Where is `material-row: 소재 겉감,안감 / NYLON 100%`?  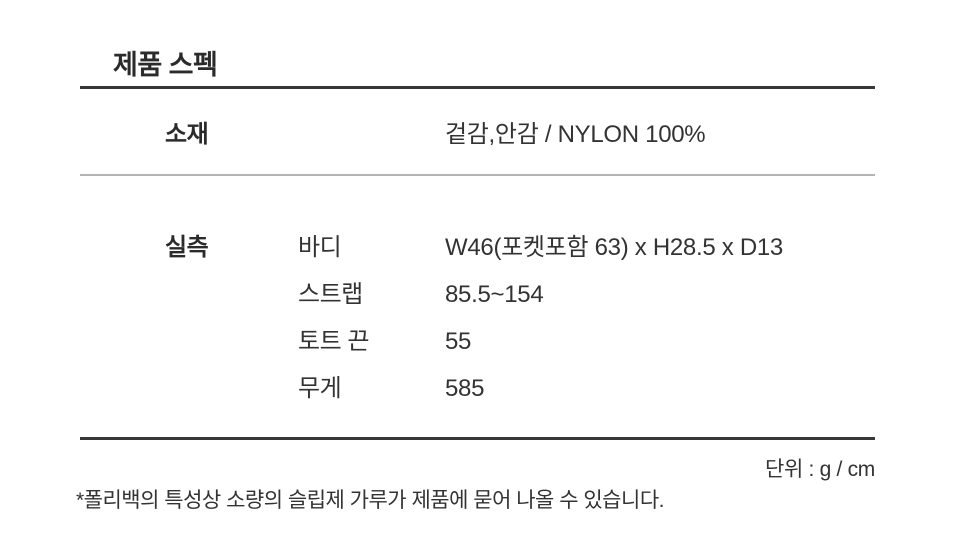 material-row: 소재 겉감,안감 / NYLON 100% is located at coordinates (477, 132).